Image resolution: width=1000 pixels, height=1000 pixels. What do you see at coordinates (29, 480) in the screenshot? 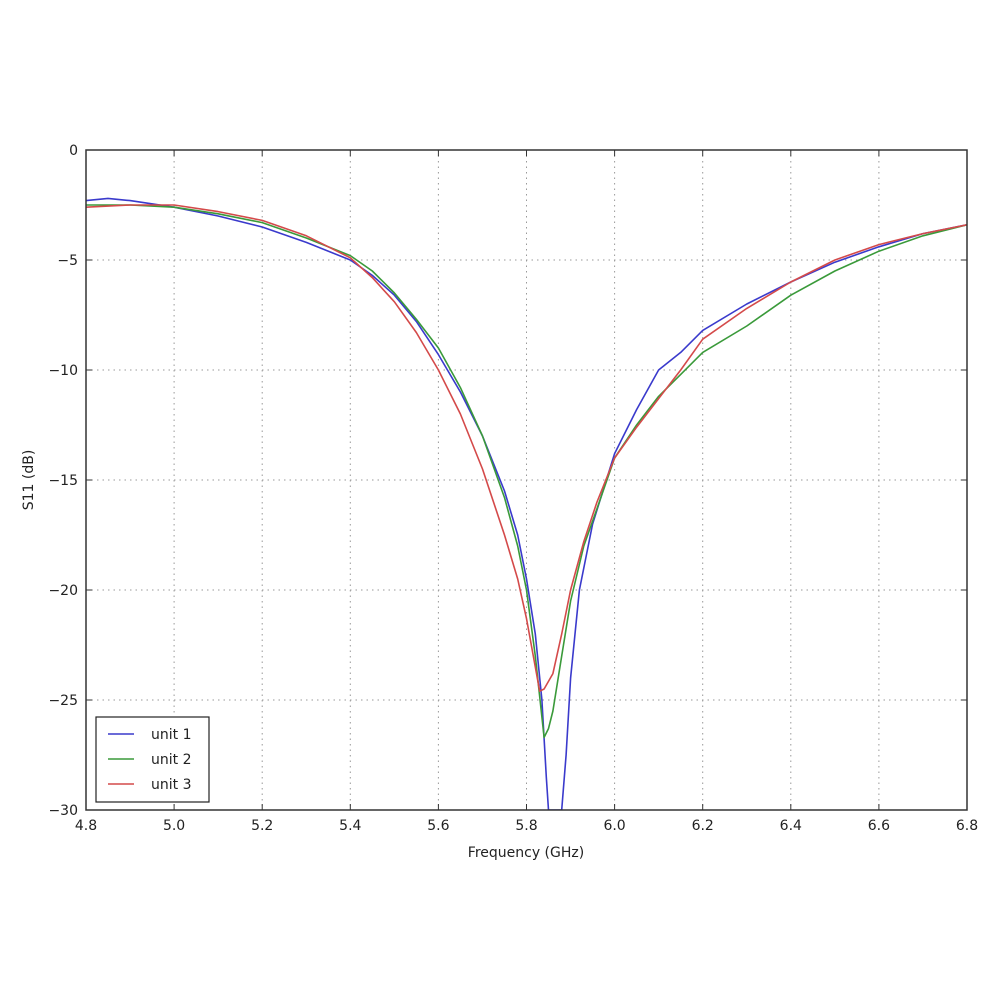
I see `y-axis-label: S11 (dB)` at bounding box center [29, 480].